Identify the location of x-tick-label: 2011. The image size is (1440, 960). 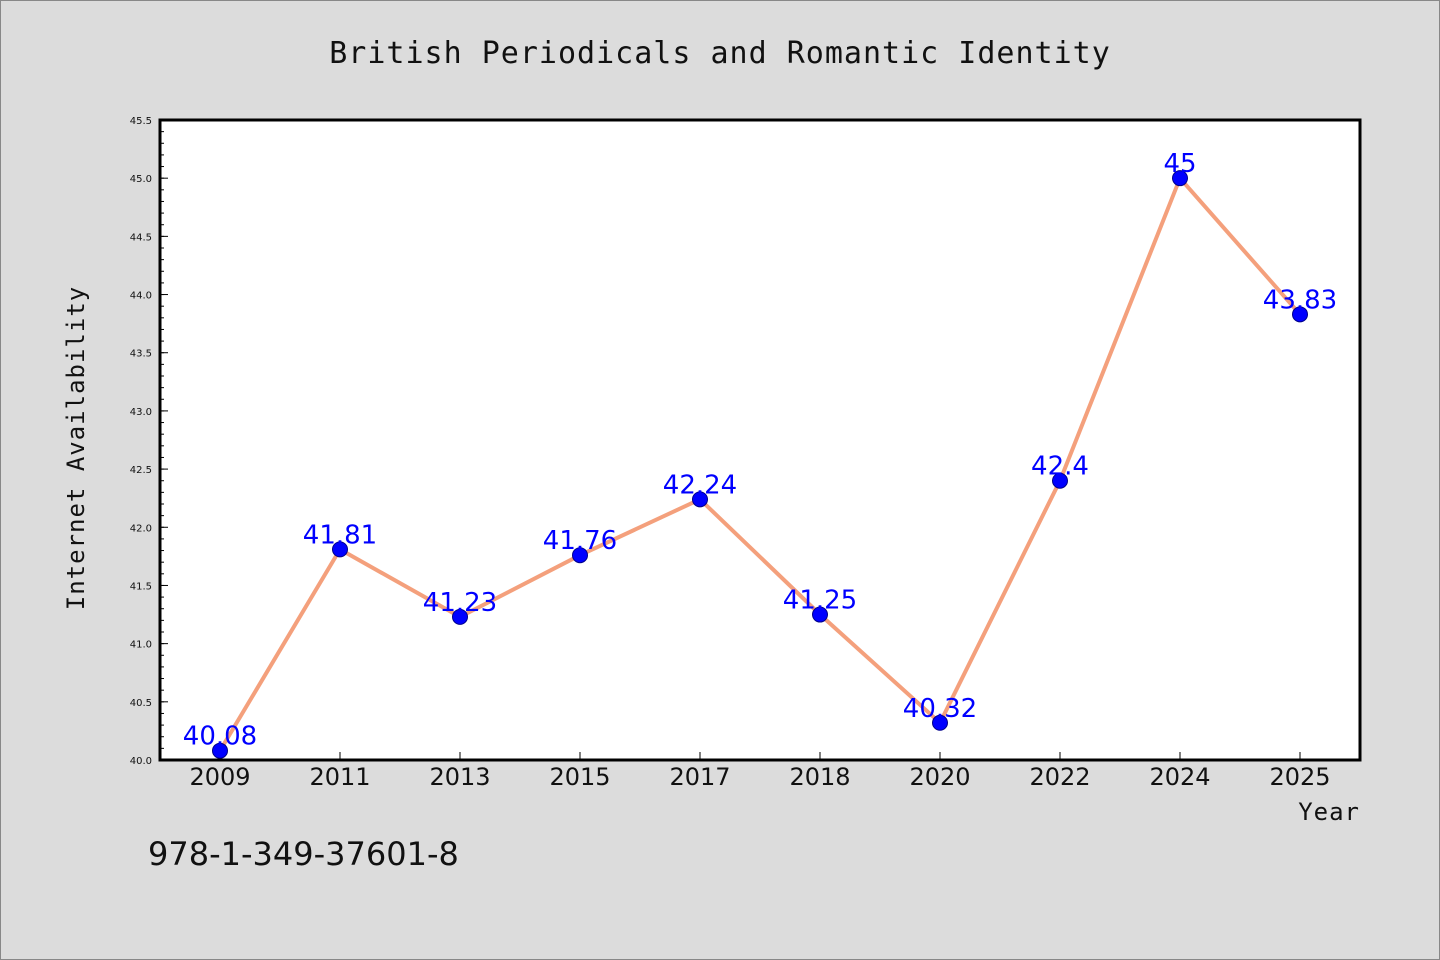
(339, 777).